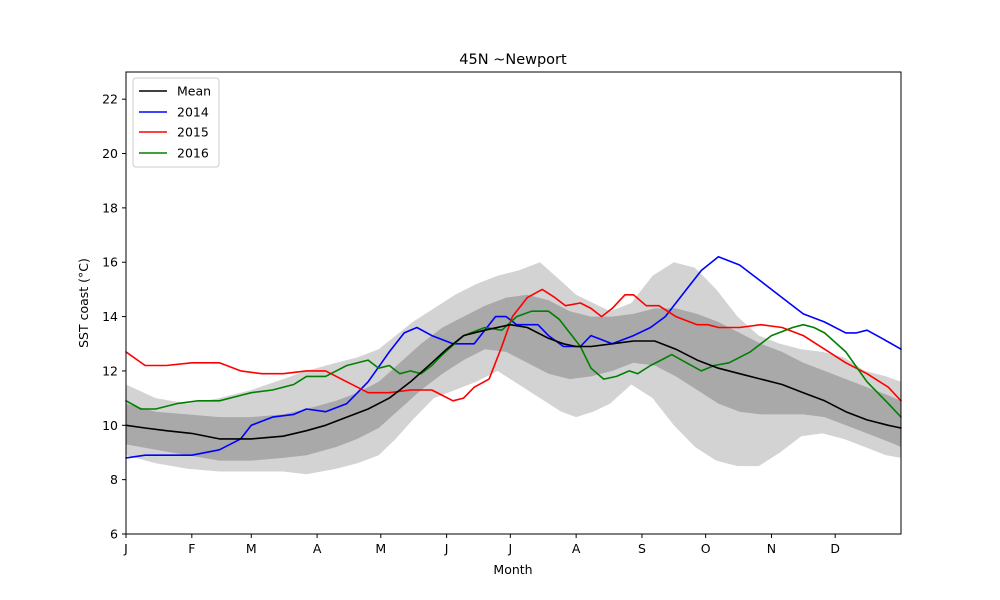 This screenshot has width=1000, height=600. What do you see at coordinates (83, 303) in the screenshot?
I see `y-axis-label: SST coast (°C)` at bounding box center [83, 303].